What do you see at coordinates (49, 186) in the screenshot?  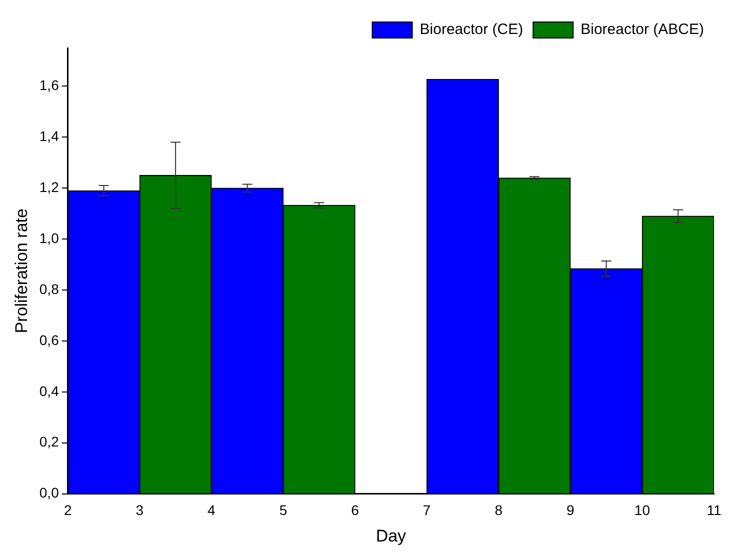 I see `y-tick-label: 1,2` at bounding box center [49, 186].